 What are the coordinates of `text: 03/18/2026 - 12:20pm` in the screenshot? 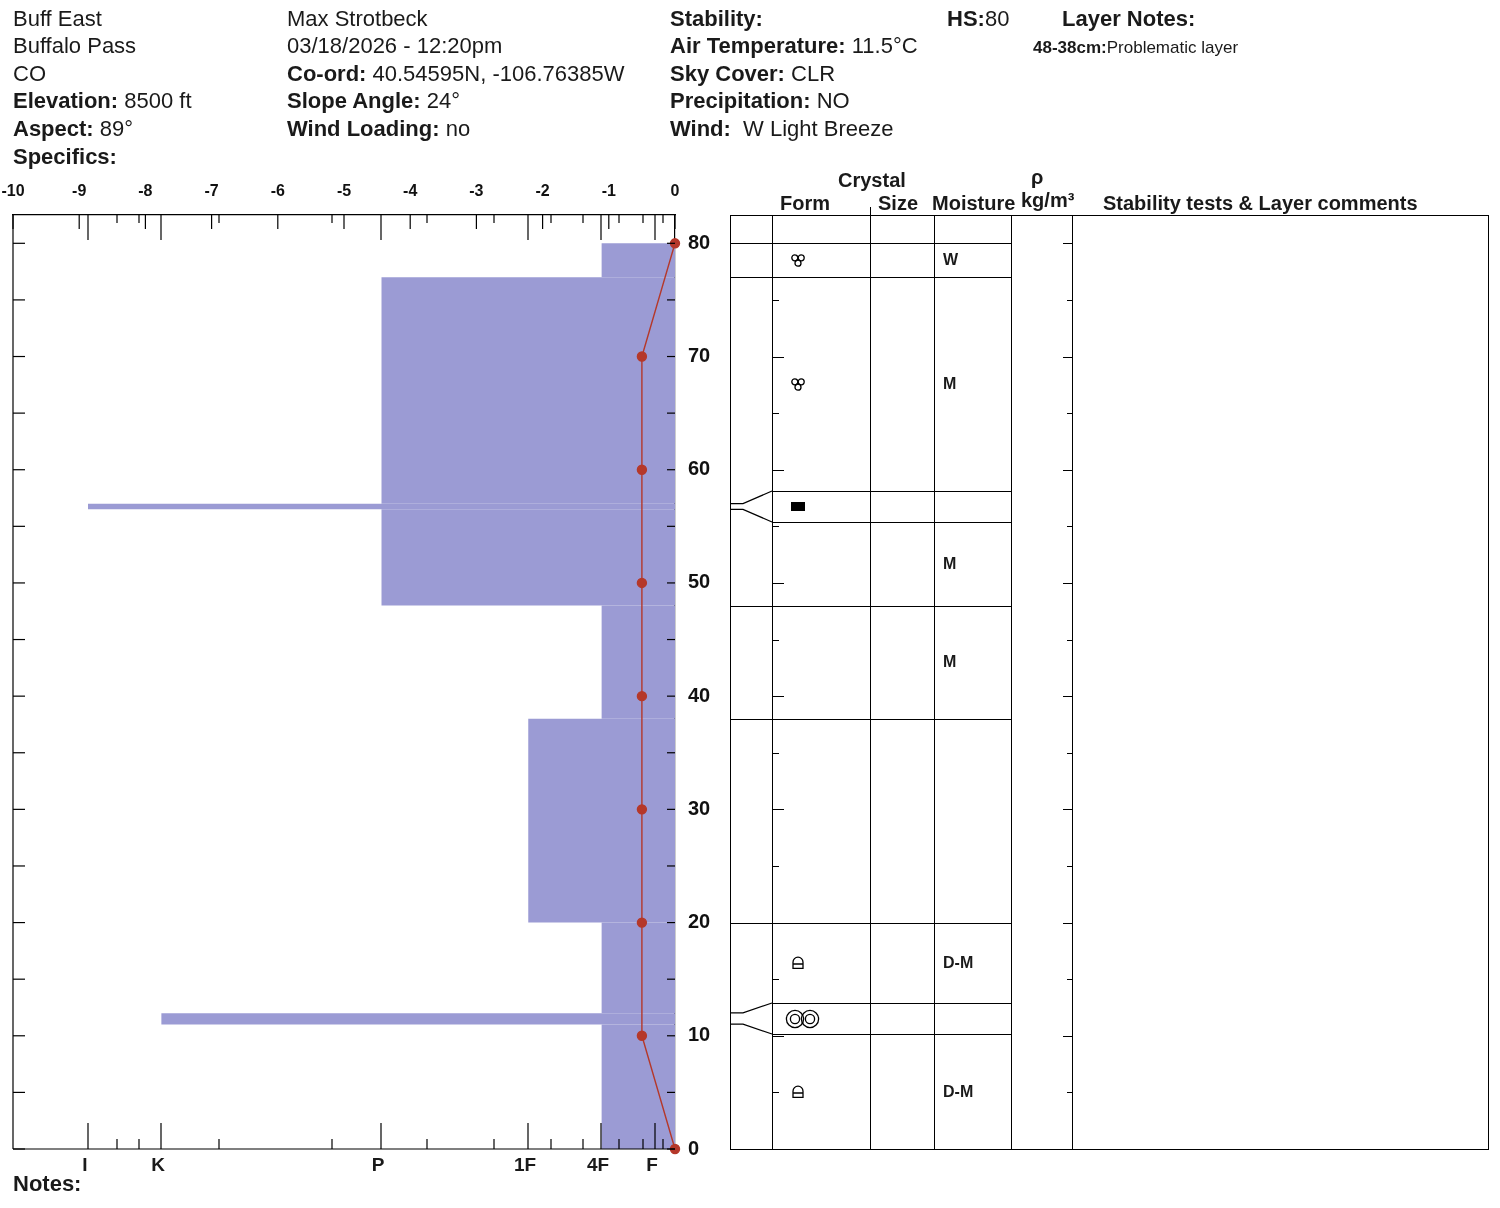 It's located at (395, 45).